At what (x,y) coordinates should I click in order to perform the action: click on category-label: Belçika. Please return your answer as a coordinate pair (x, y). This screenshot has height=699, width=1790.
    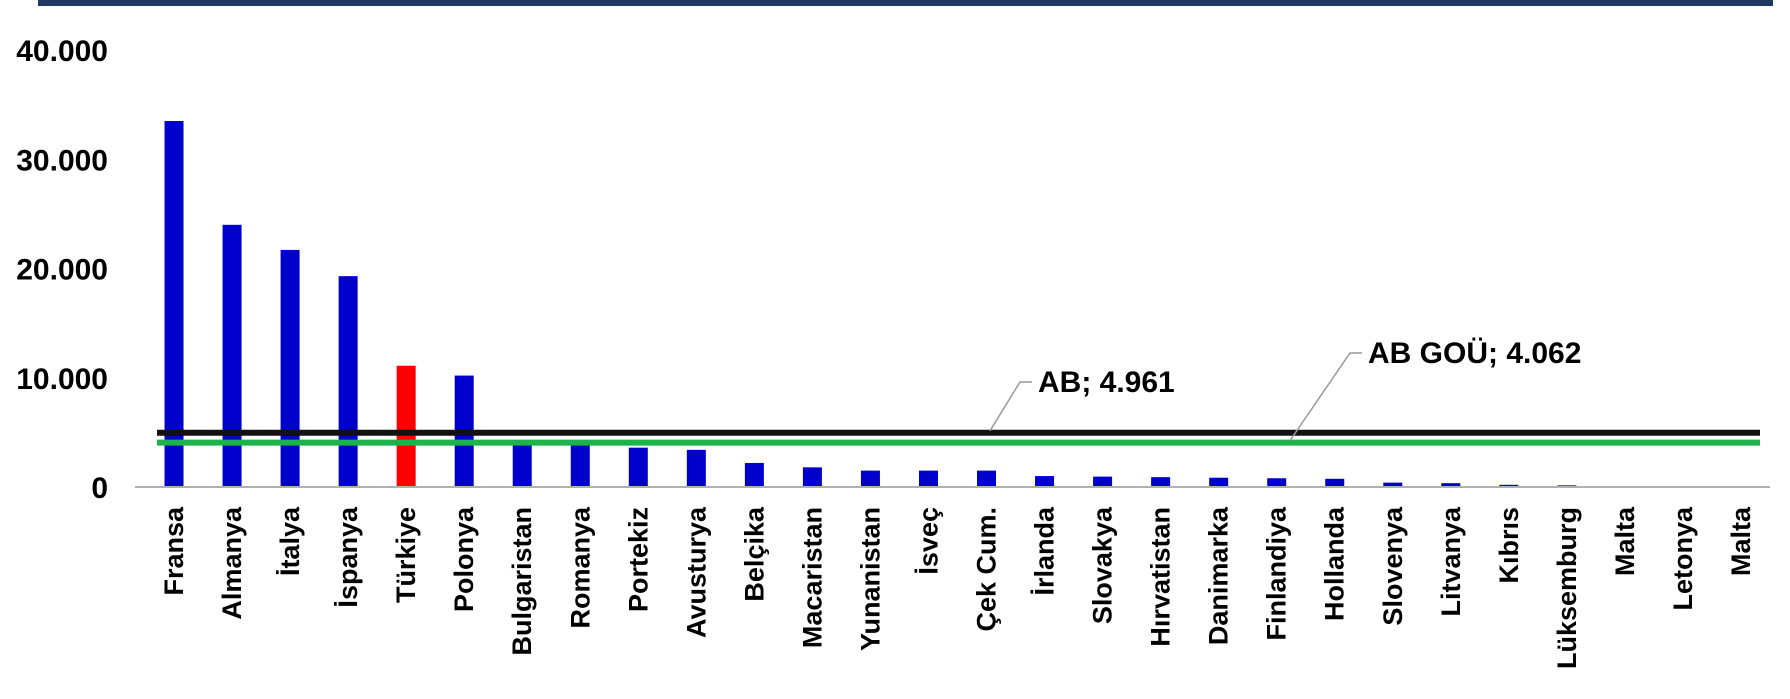
    Looking at the image, I should click on (754, 554).